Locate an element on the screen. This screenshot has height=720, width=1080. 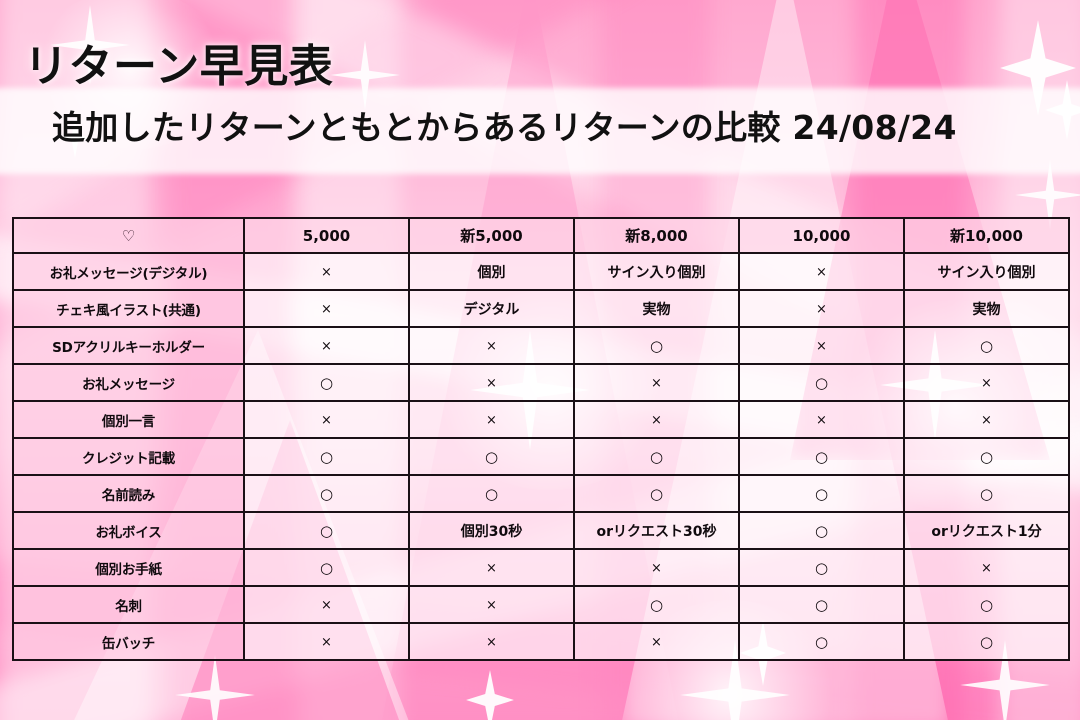
table-header-cell-p5000: 5,000 is located at coordinates (326, 235).